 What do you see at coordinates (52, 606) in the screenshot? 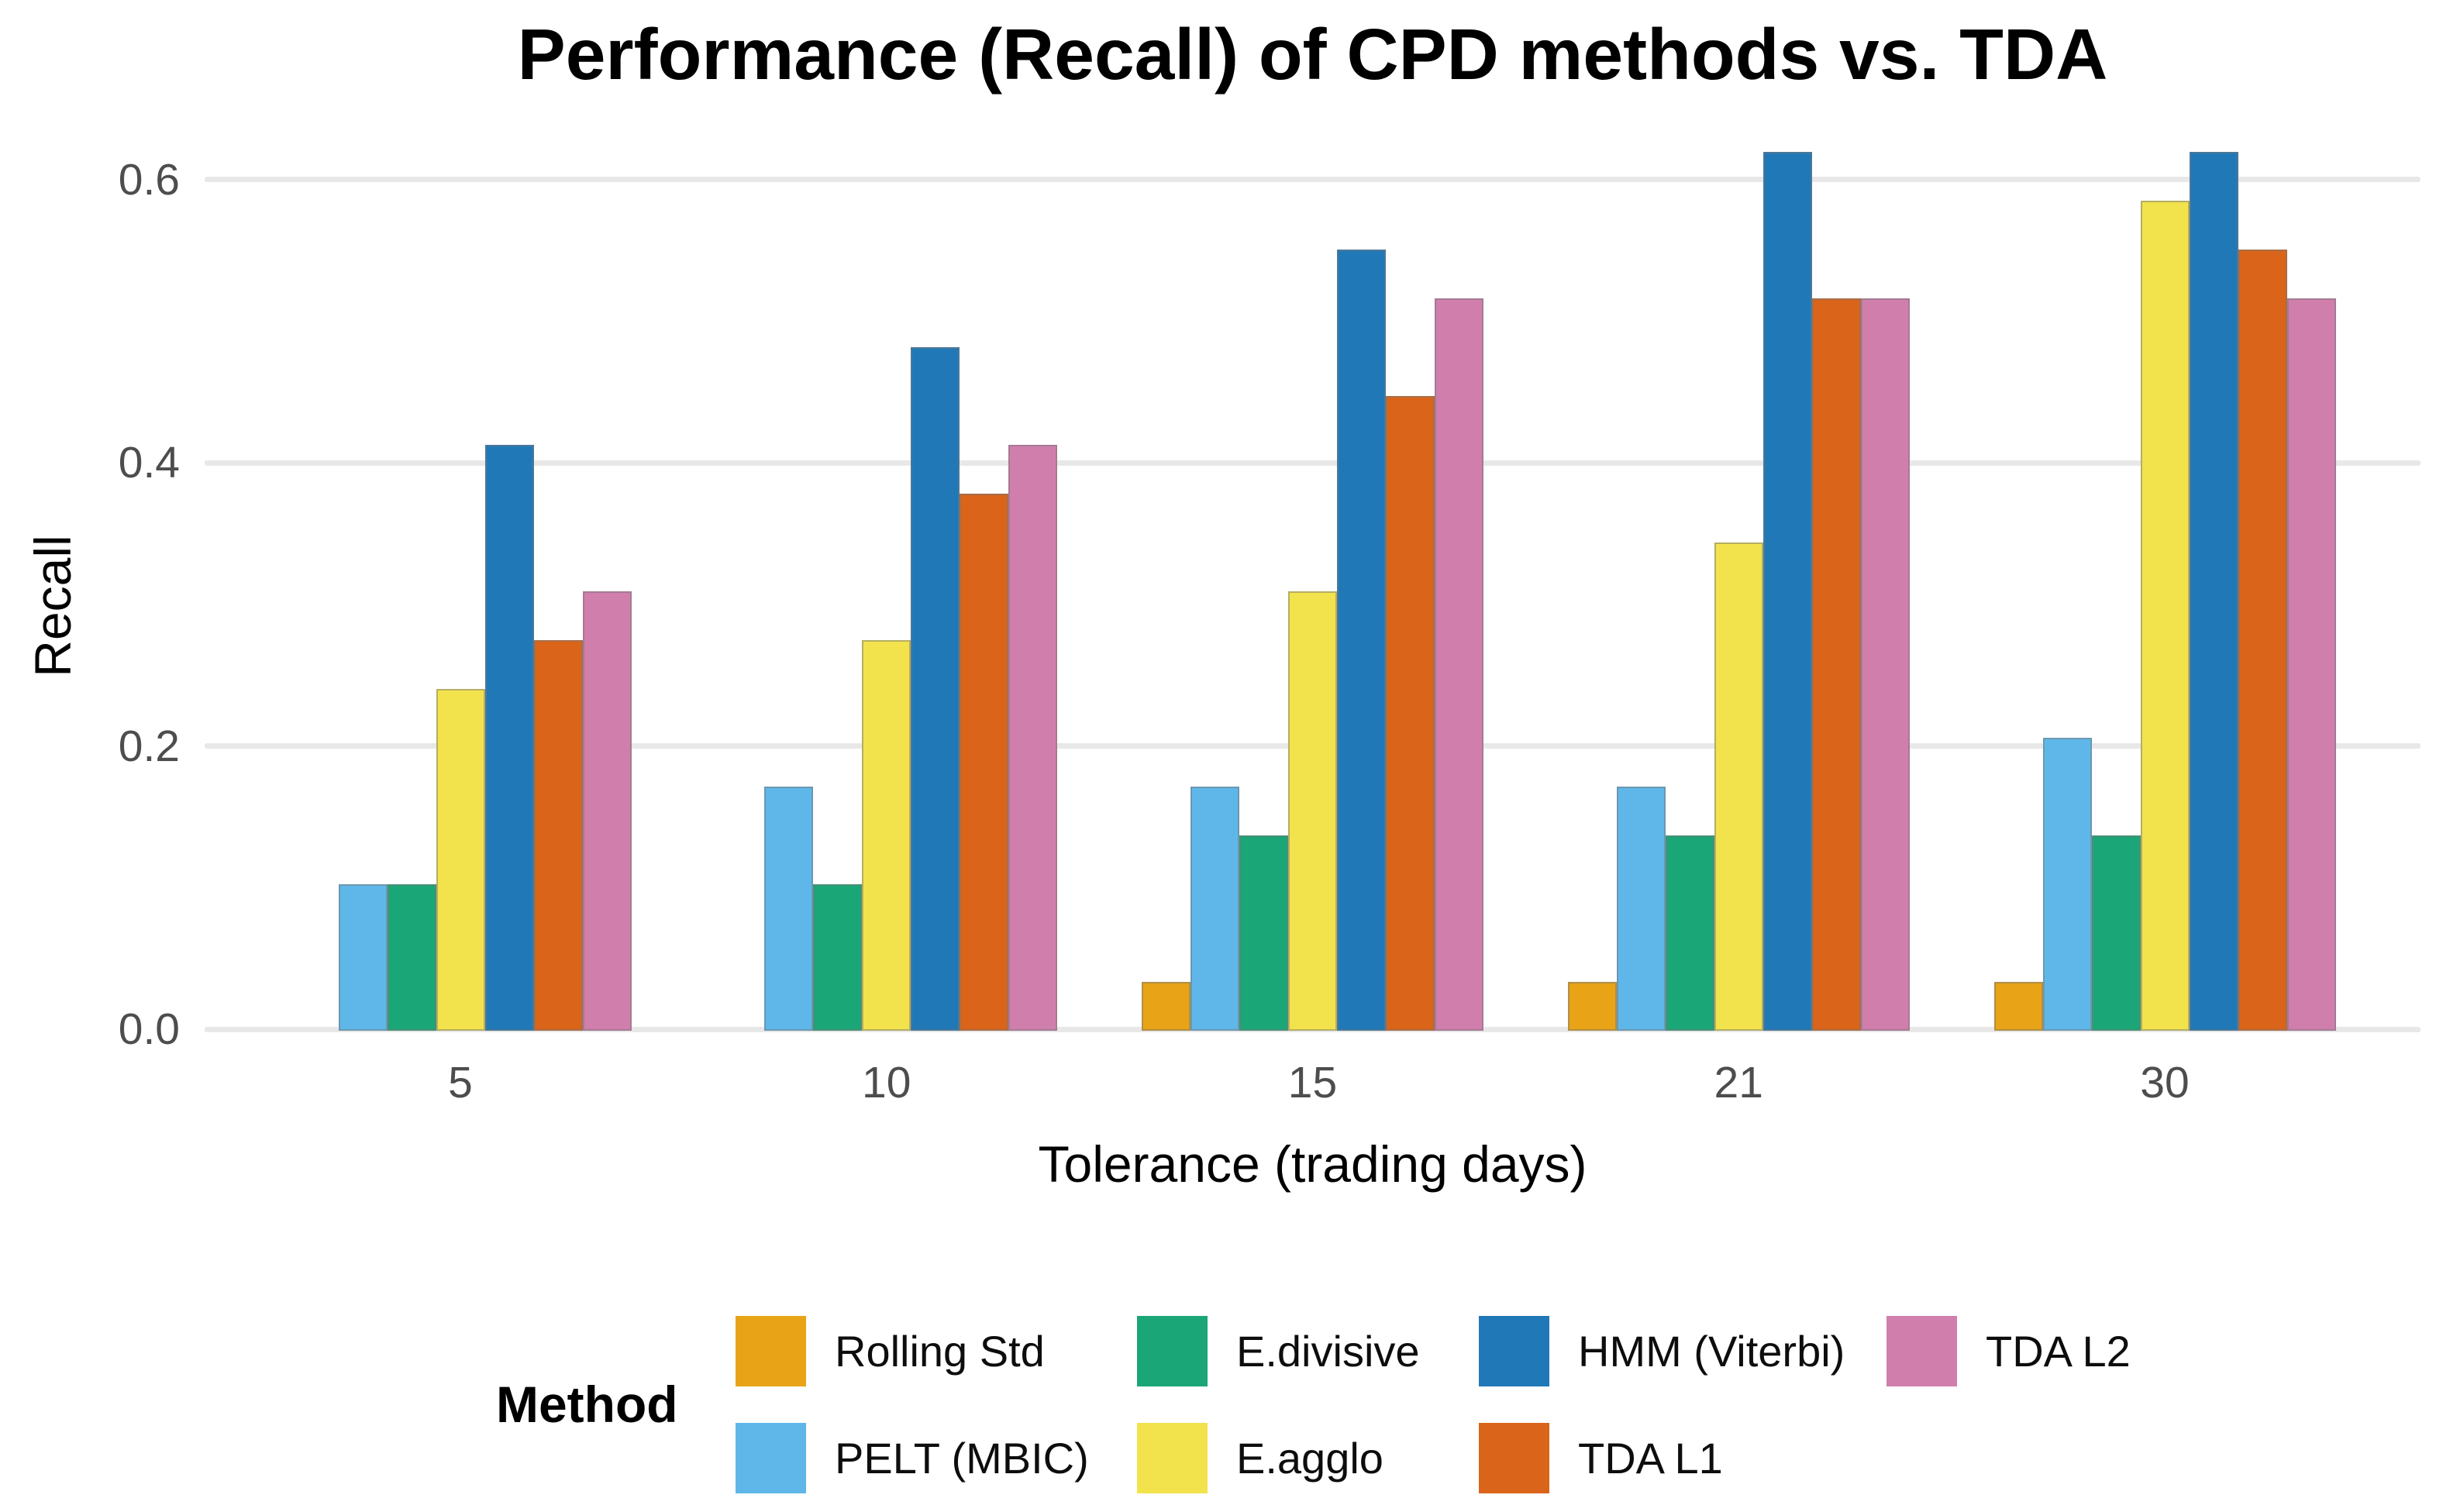
I see `y-axis-title: Recall` at bounding box center [52, 606].